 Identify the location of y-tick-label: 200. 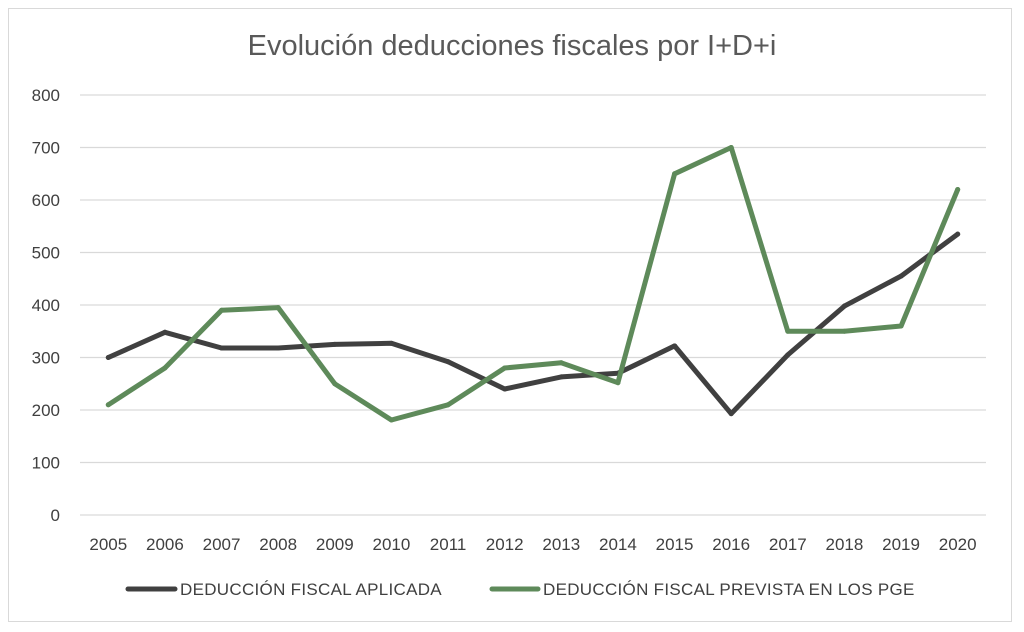
(46, 410).